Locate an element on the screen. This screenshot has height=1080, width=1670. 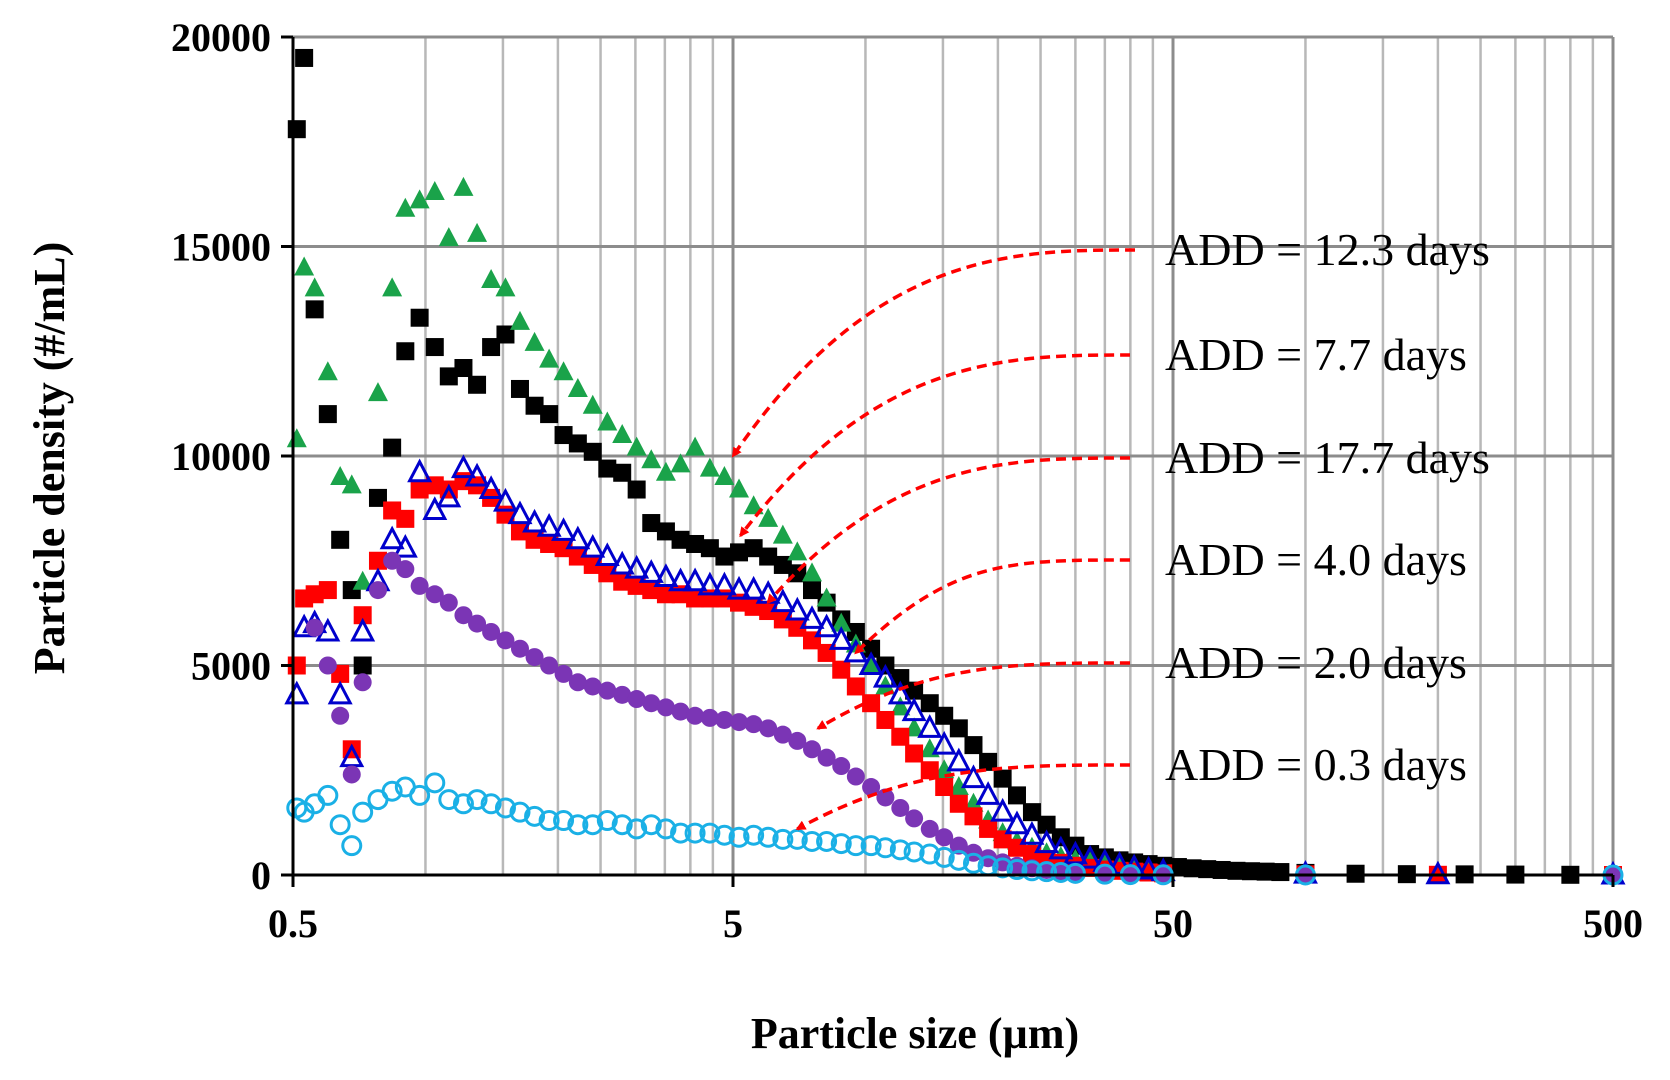
annotation-label: ADD = 17.7 days is located at coordinates (1327, 457).